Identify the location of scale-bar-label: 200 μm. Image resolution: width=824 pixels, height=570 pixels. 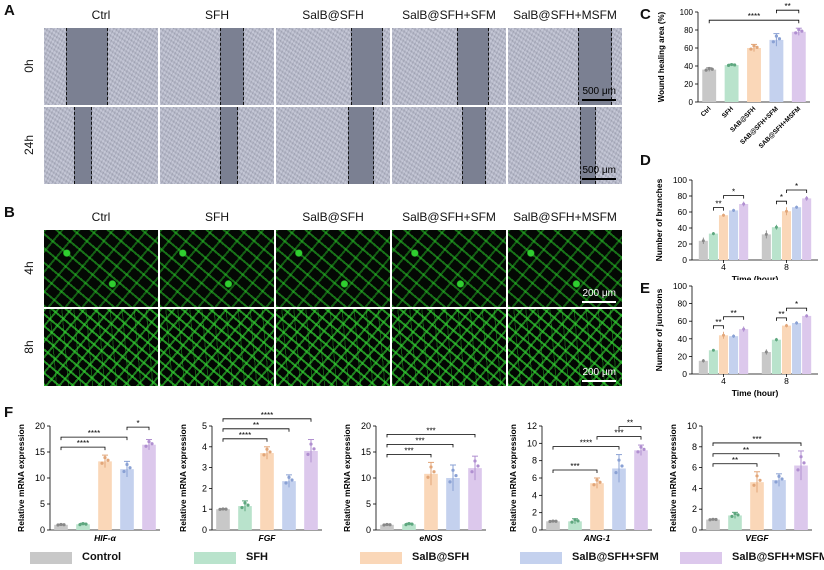
(599, 372).